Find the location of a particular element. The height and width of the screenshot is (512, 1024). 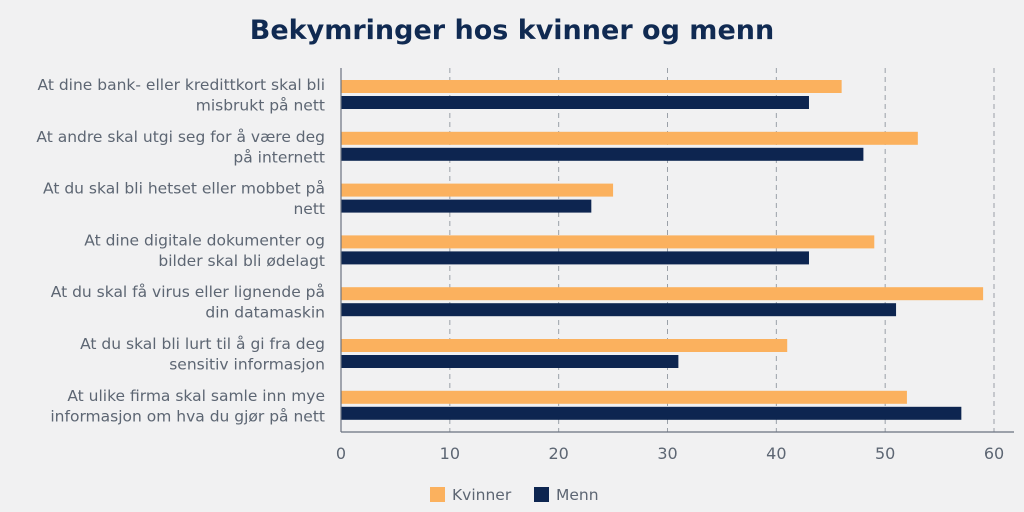

legend-swatch-menn is located at coordinates (541, 494).